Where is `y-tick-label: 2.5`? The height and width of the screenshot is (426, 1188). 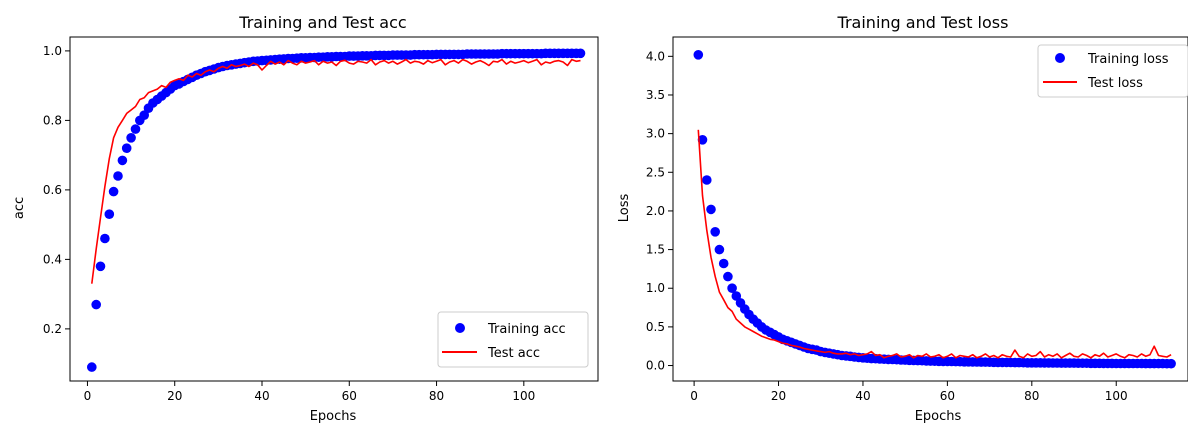
y-tick-label: 2.5 is located at coordinates (655, 172).